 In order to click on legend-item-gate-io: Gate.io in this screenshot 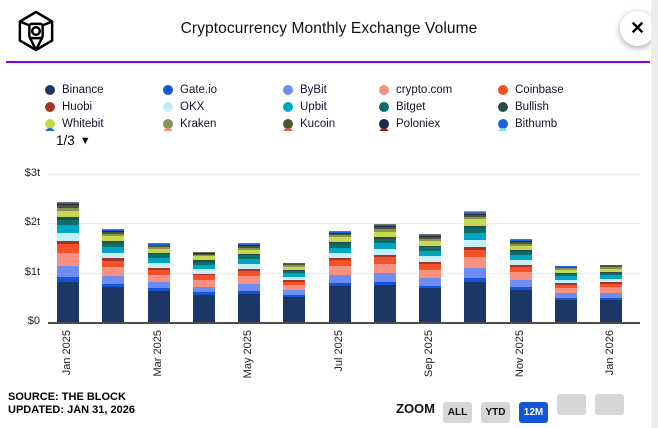, I will do `click(190, 90)`.